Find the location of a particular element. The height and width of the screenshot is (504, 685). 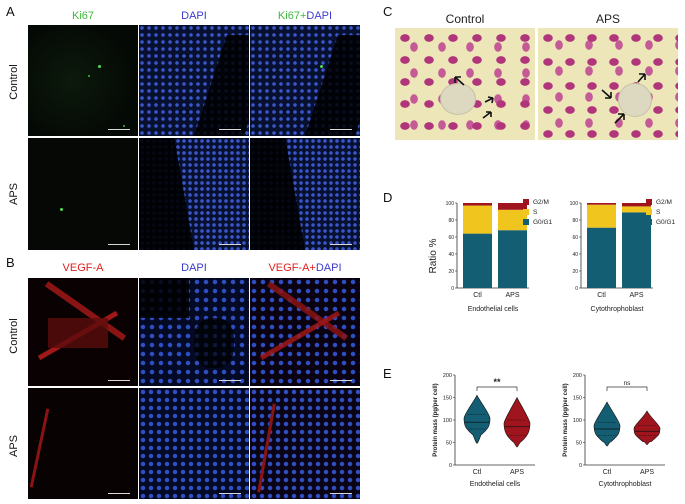

stacked-cyto-ytick-label: 100 is located at coordinates (574, 204).